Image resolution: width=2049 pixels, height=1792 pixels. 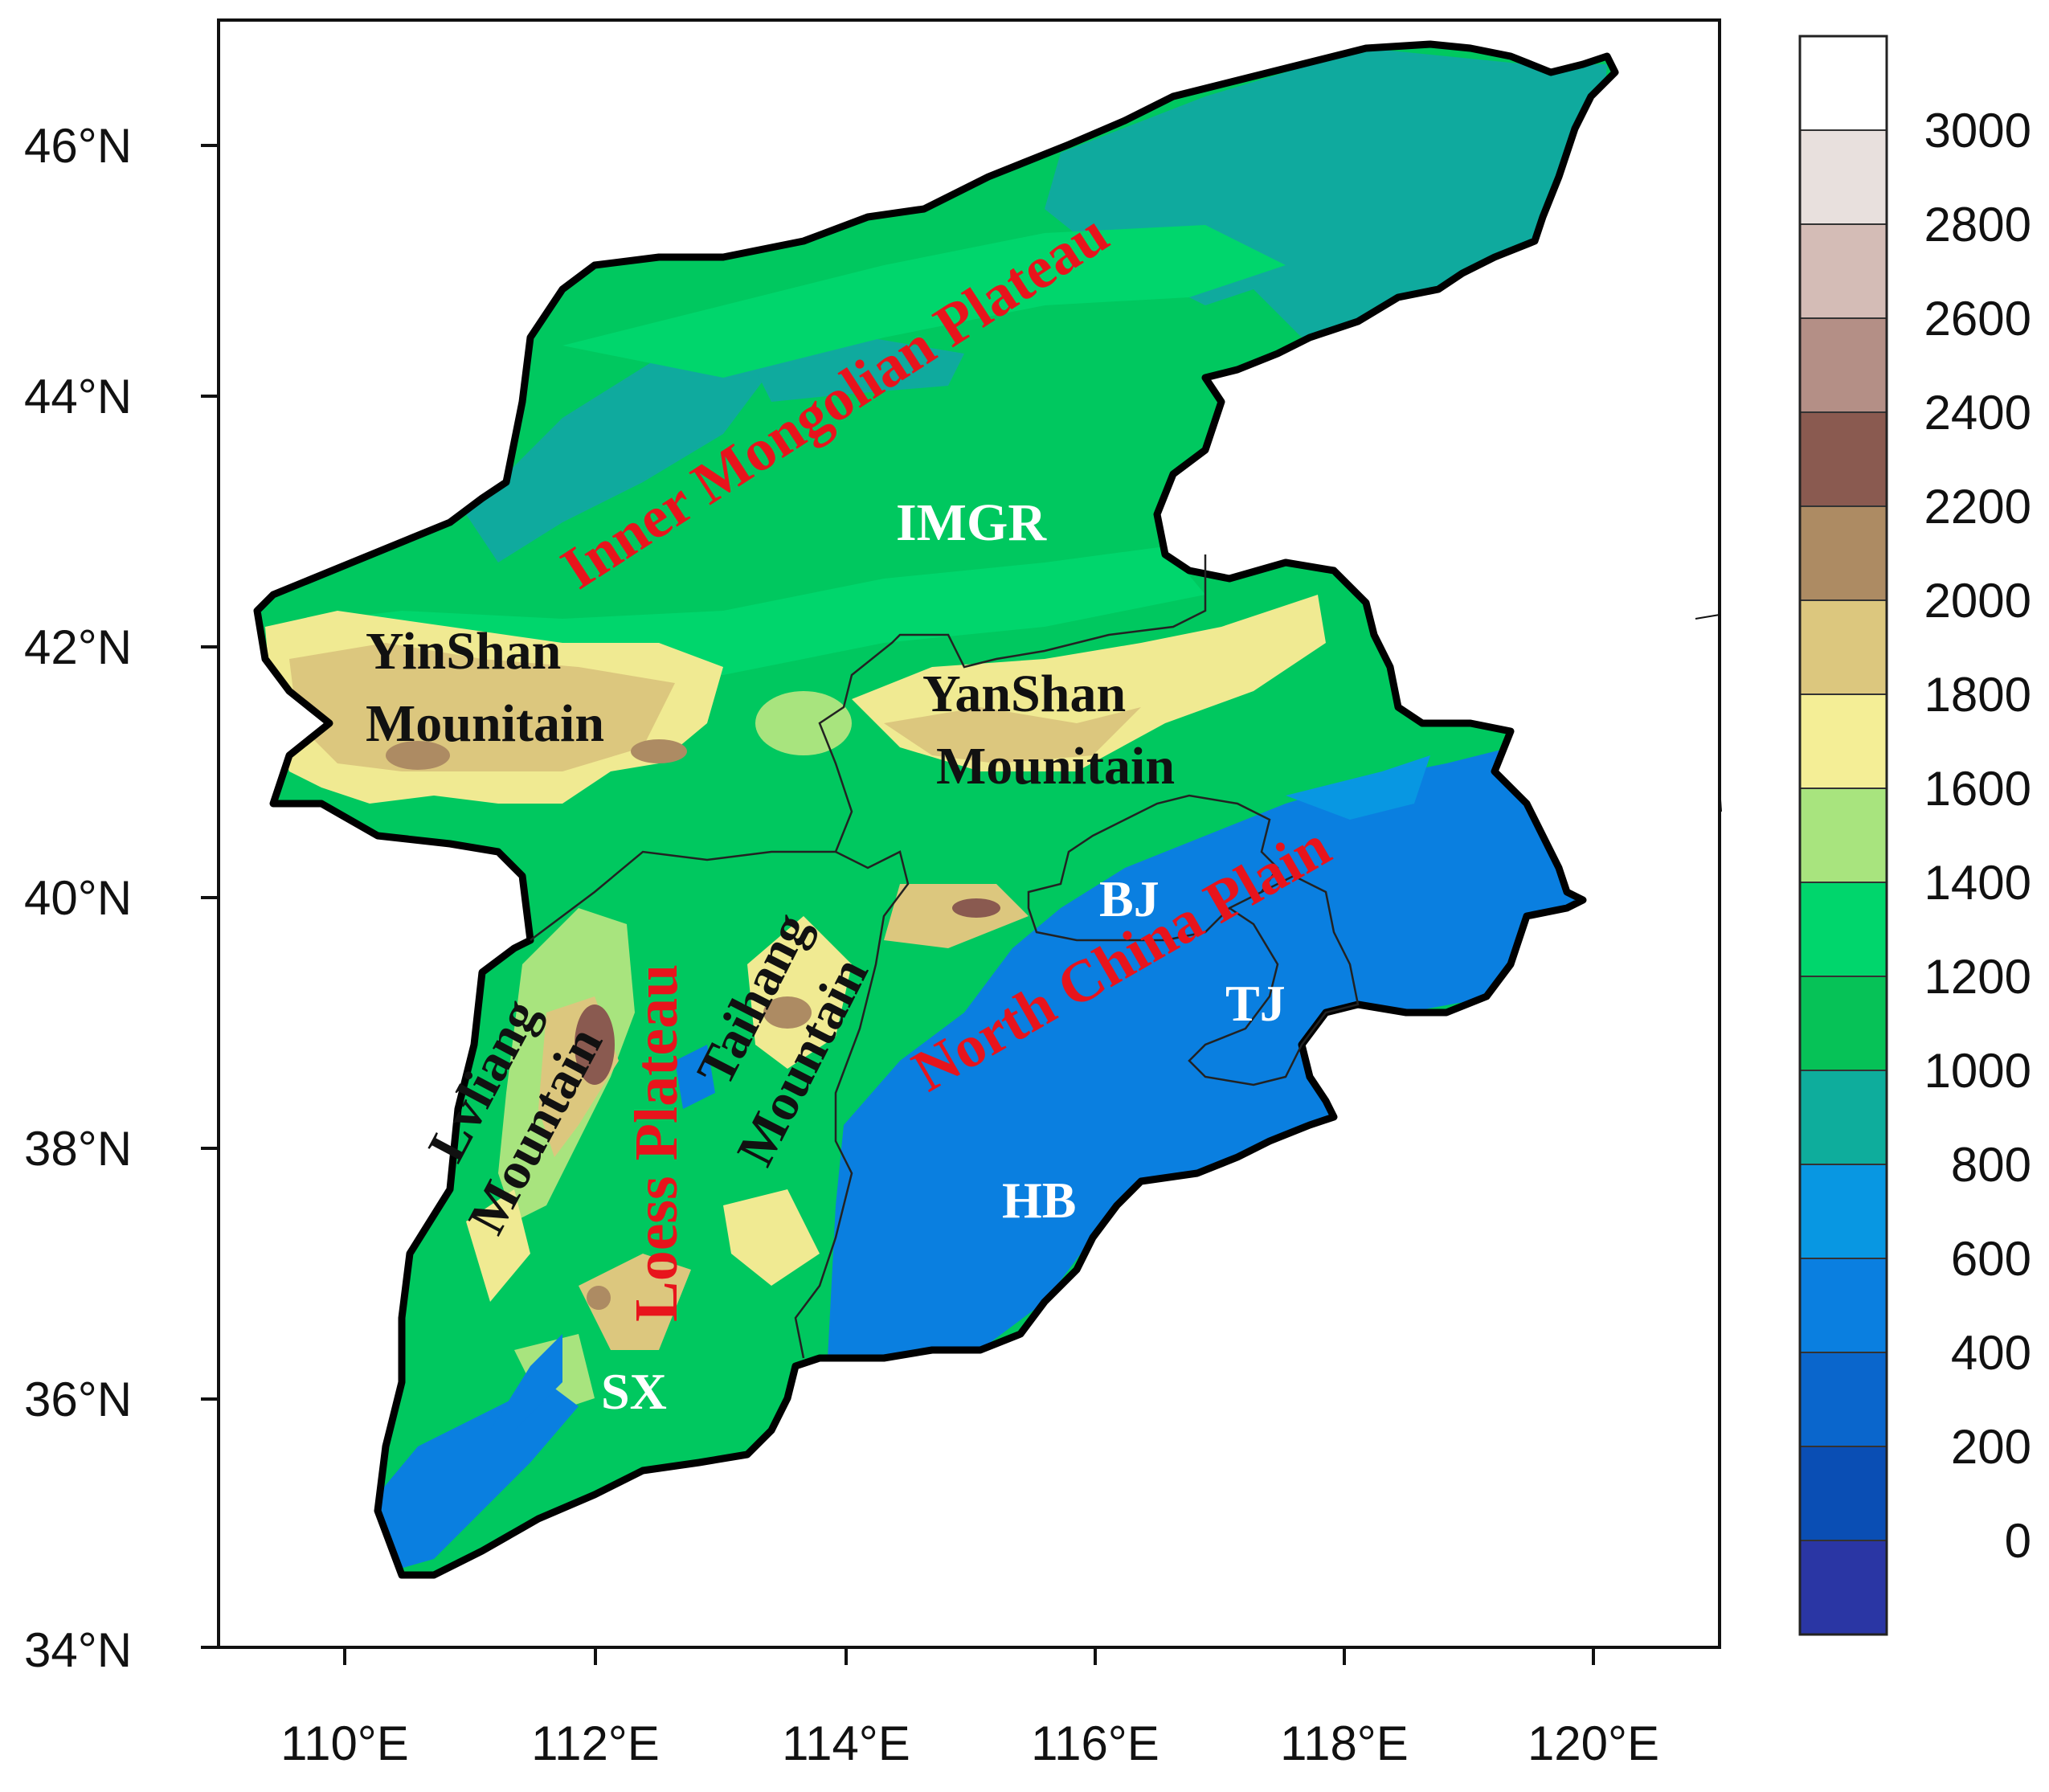 What do you see at coordinates (1129, 898) in the screenshot?
I see `label-bj: BJ` at bounding box center [1129, 898].